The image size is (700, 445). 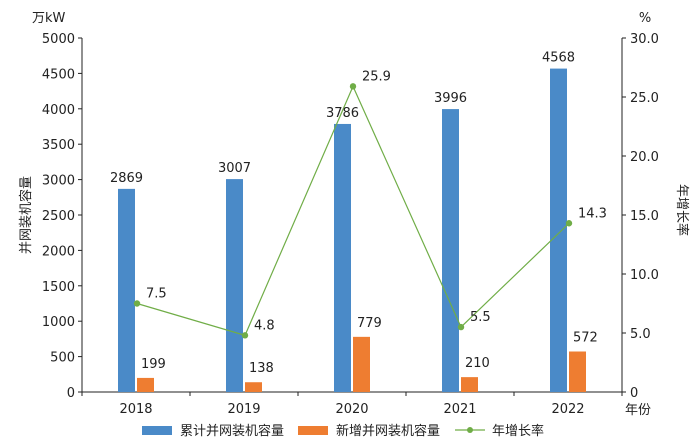 I want to click on label-growth: 4.8, so click(x=264, y=325).